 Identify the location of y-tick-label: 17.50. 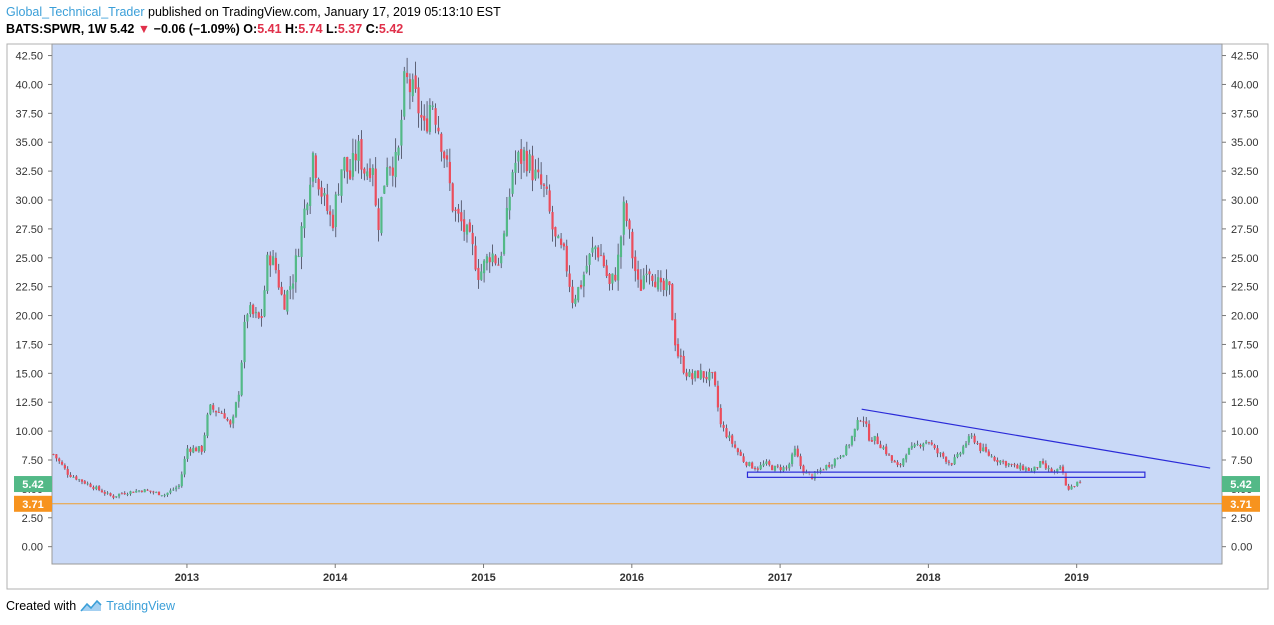
(29, 345).